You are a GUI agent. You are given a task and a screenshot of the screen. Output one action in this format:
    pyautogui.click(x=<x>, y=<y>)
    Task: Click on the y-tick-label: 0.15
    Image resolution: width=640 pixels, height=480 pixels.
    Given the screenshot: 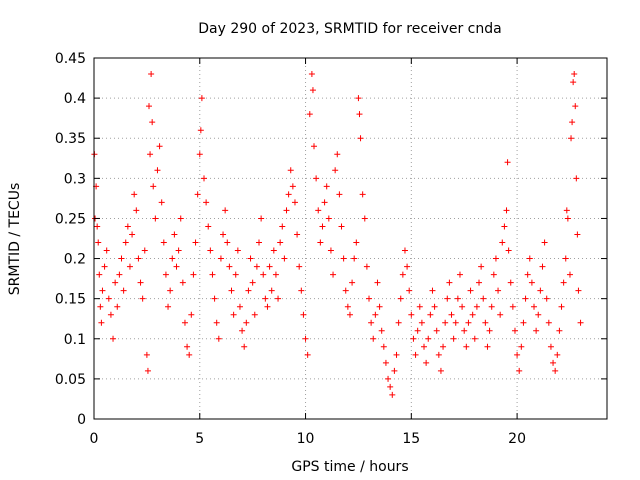 What is the action you would take?
    pyautogui.click(x=70, y=300)
    